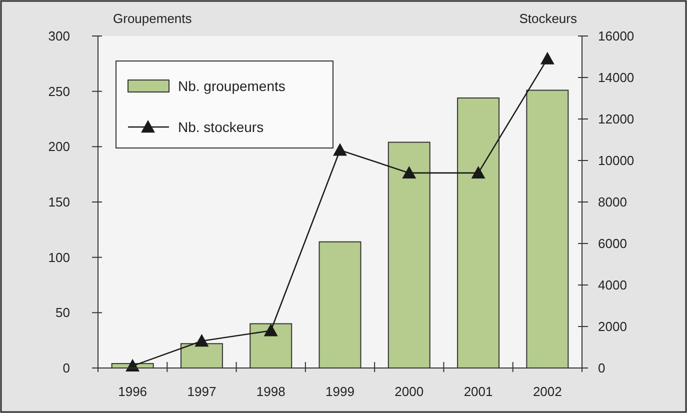 The image size is (687, 413). What do you see at coordinates (612, 326) in the screenshot?
I see `y2-tick-label: 2000` at bounding box center [612, 326].